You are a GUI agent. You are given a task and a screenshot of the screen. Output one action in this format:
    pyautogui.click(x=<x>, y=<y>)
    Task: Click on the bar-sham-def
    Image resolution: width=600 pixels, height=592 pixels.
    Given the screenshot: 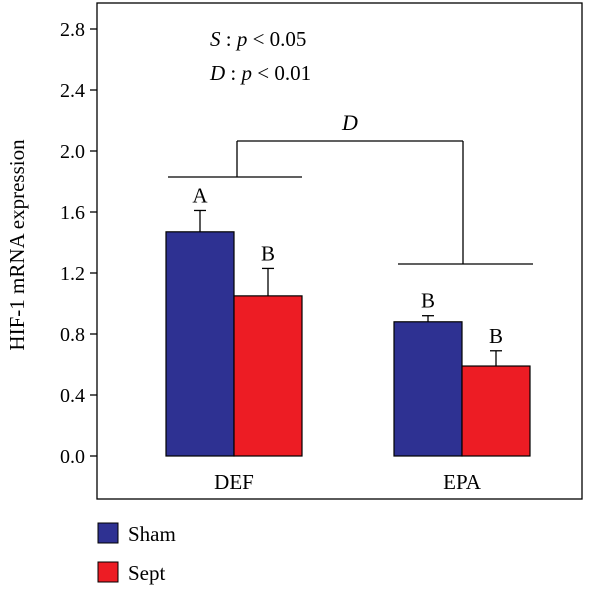 What is the action you would take?
    pyautogui.click(x=200, y=344)
    